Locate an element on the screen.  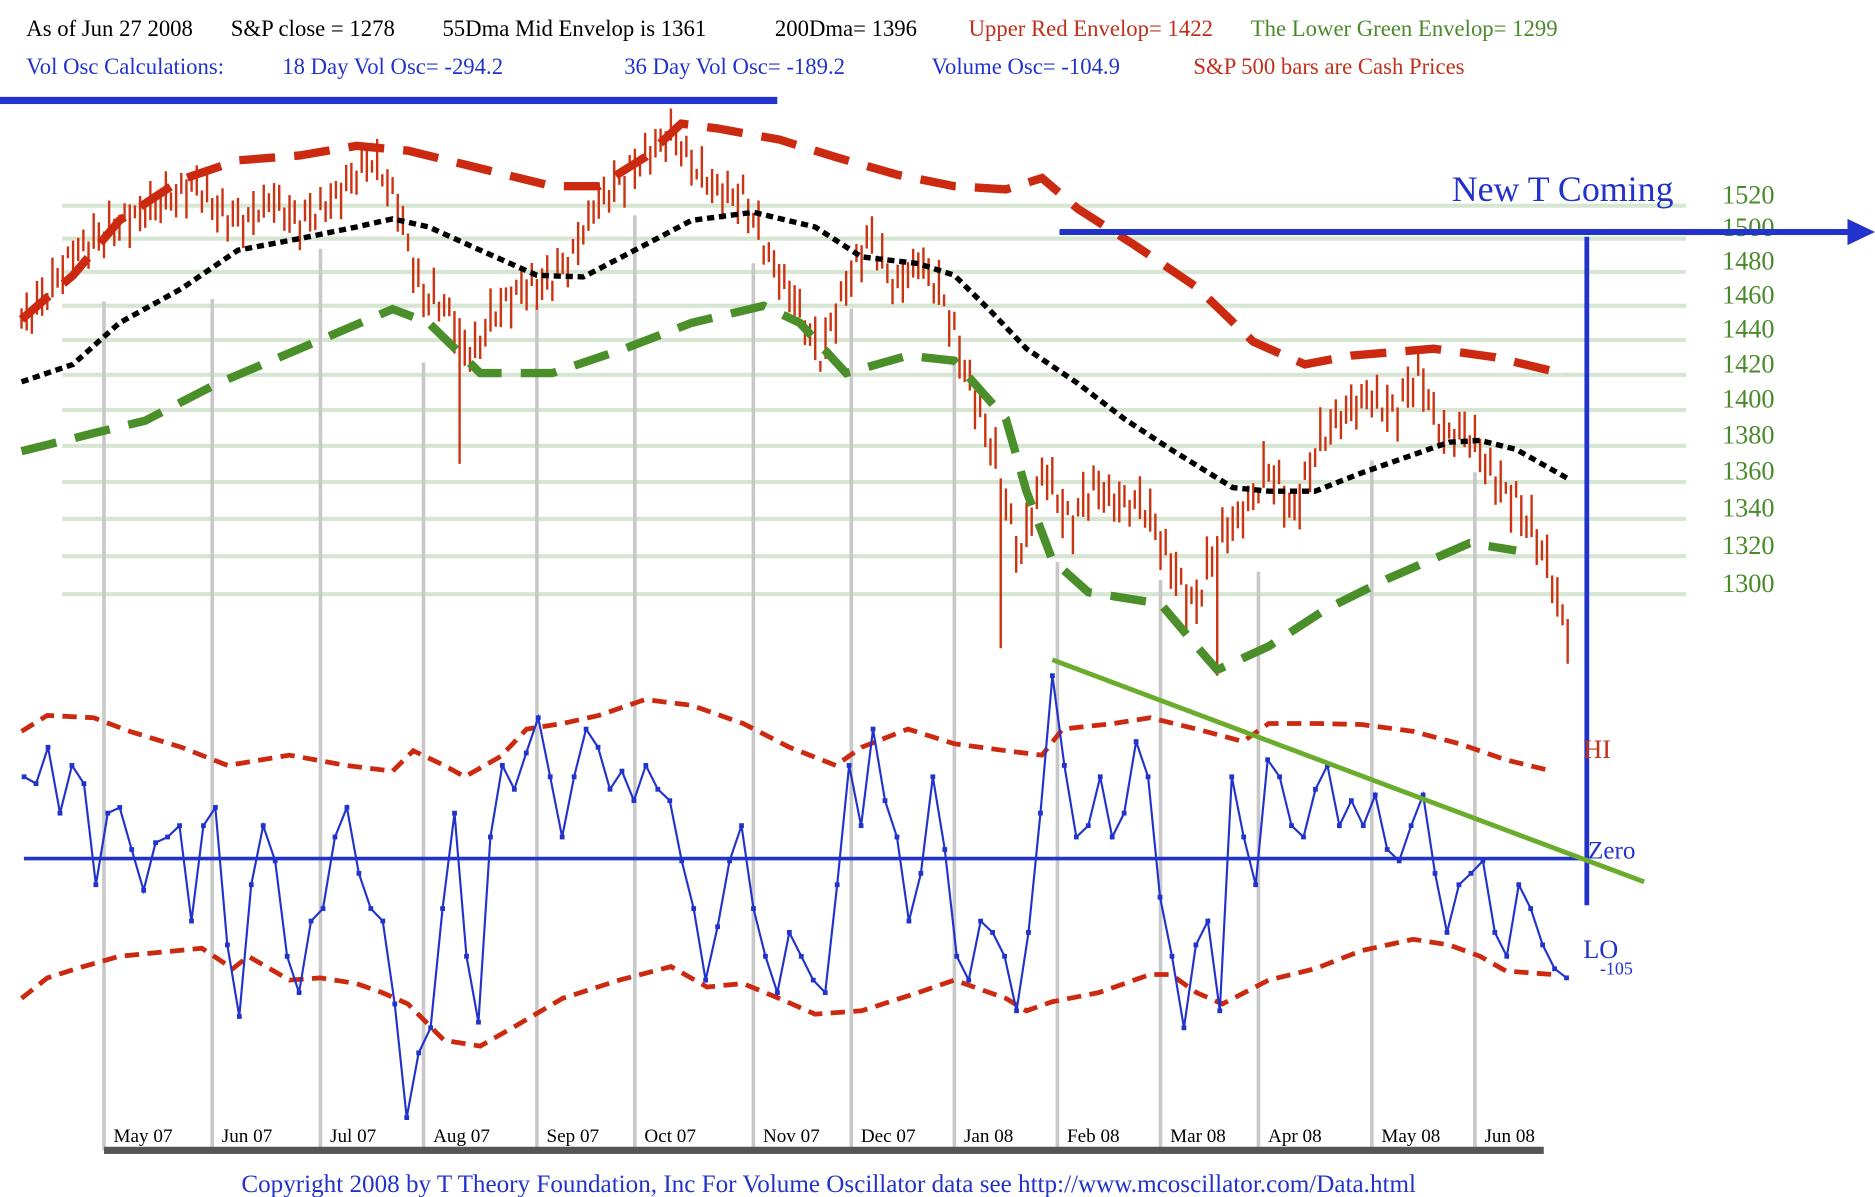
osc-trendline is located at coordinates (1348, 771).